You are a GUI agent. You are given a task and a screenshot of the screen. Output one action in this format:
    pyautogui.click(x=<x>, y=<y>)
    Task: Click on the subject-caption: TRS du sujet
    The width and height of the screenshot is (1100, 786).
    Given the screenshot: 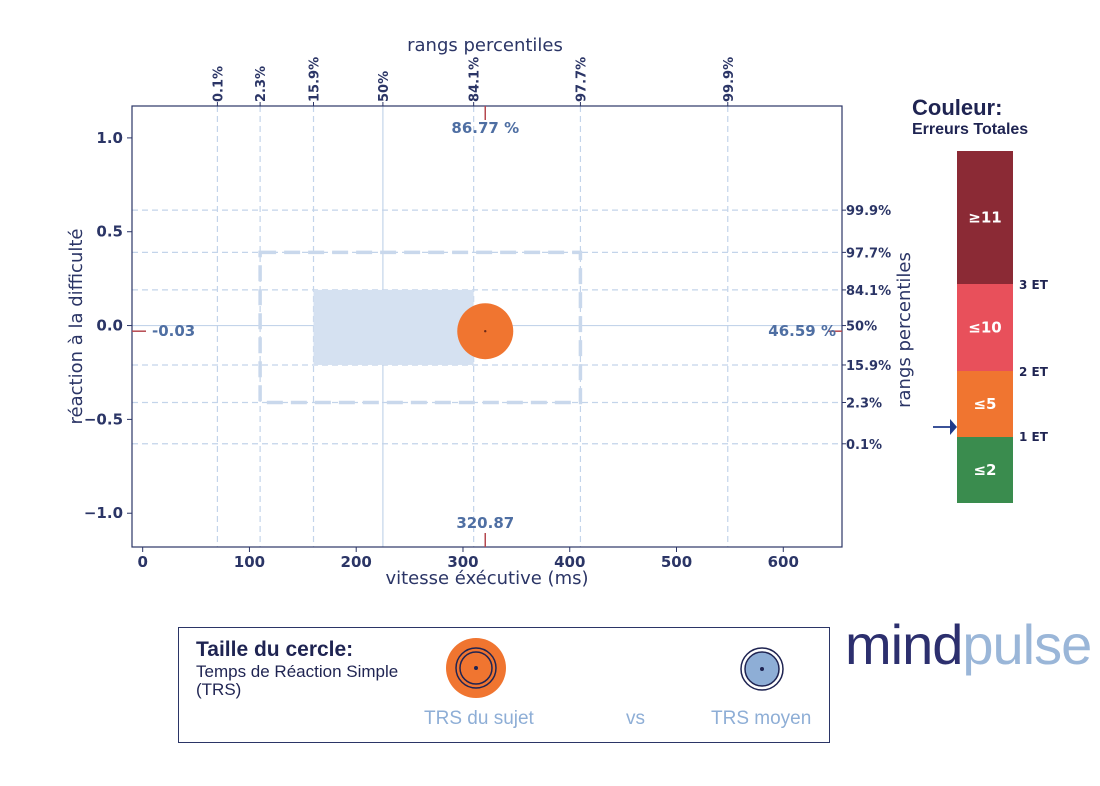 What is the action you would take?
    pyautogui.click(x=479, y=718)
    